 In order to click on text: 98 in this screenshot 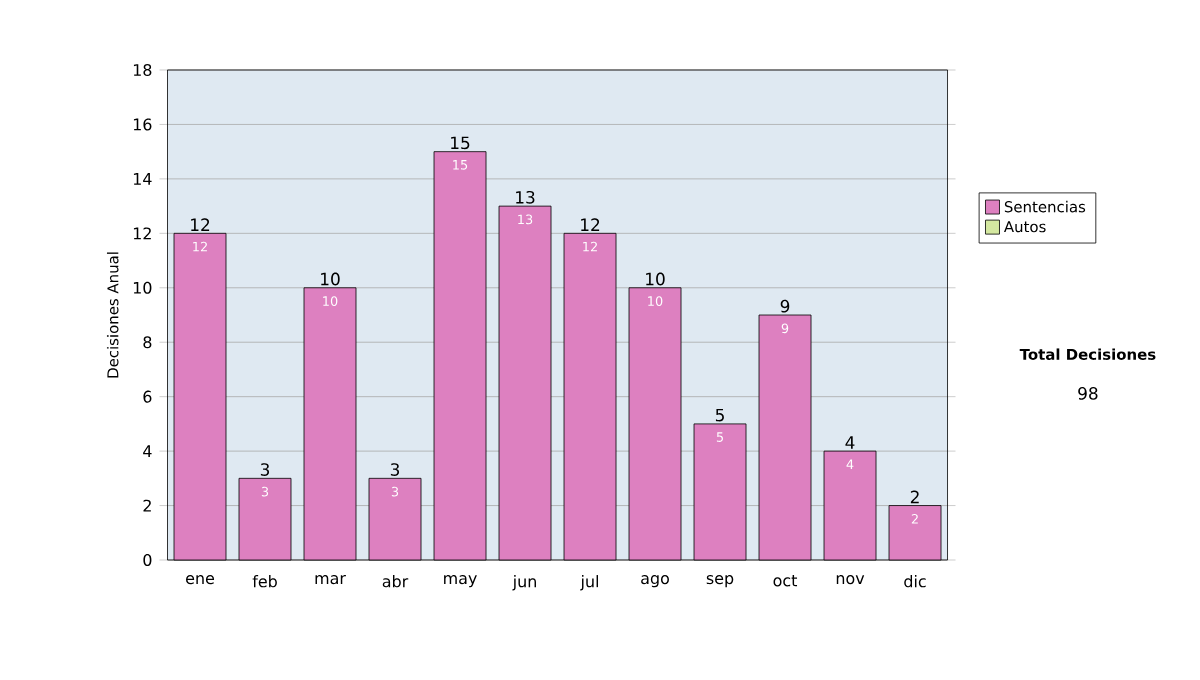, I will do `click(1088, 393)`.